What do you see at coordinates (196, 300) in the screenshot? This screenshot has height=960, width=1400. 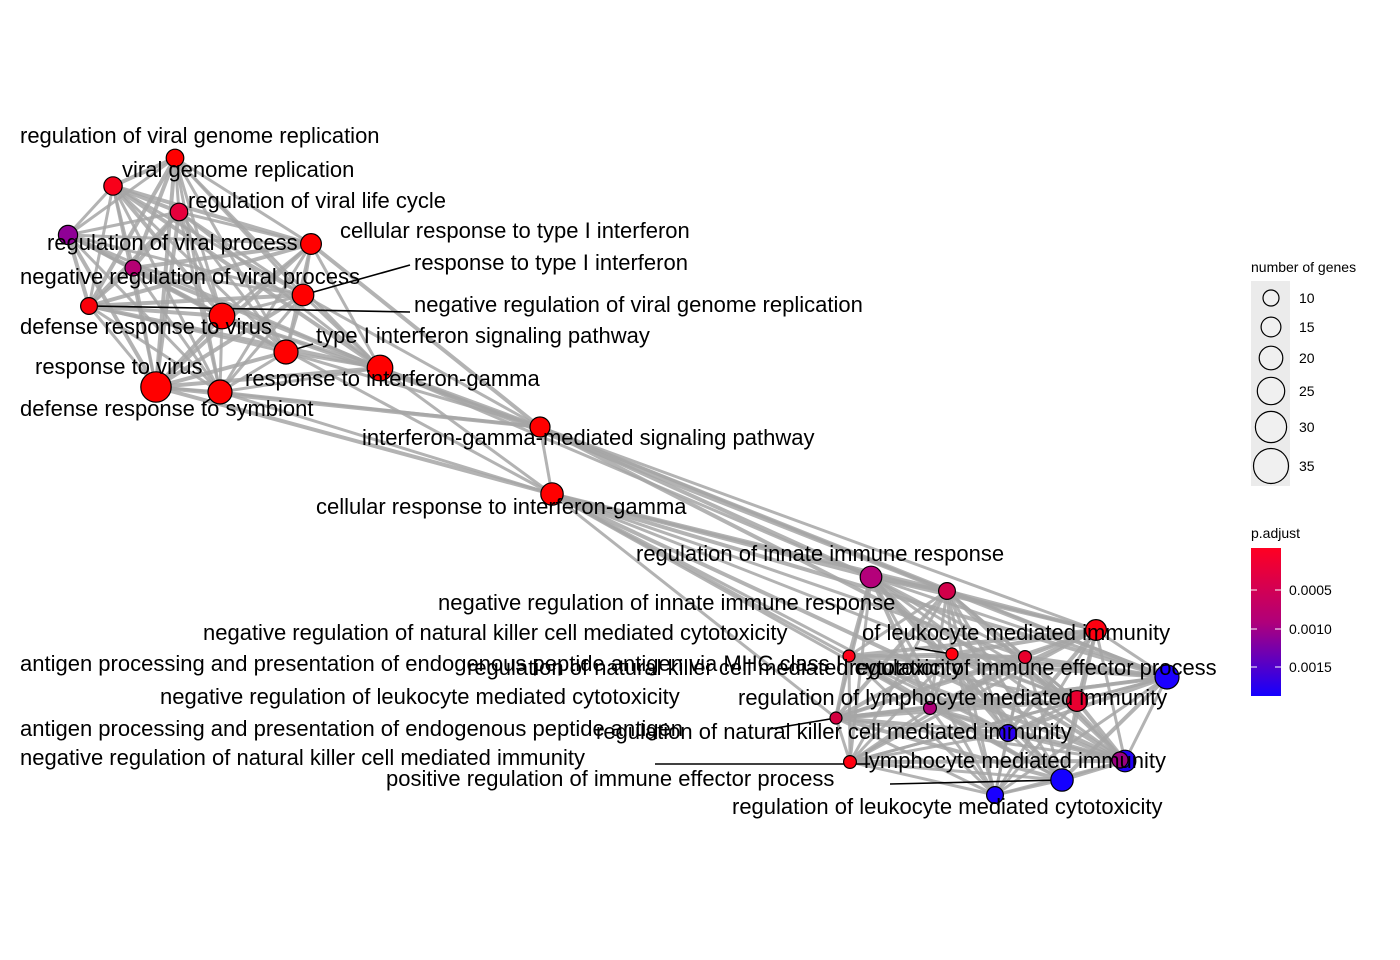 I see `edge-n7-n8` at bounding box center [196, 300].